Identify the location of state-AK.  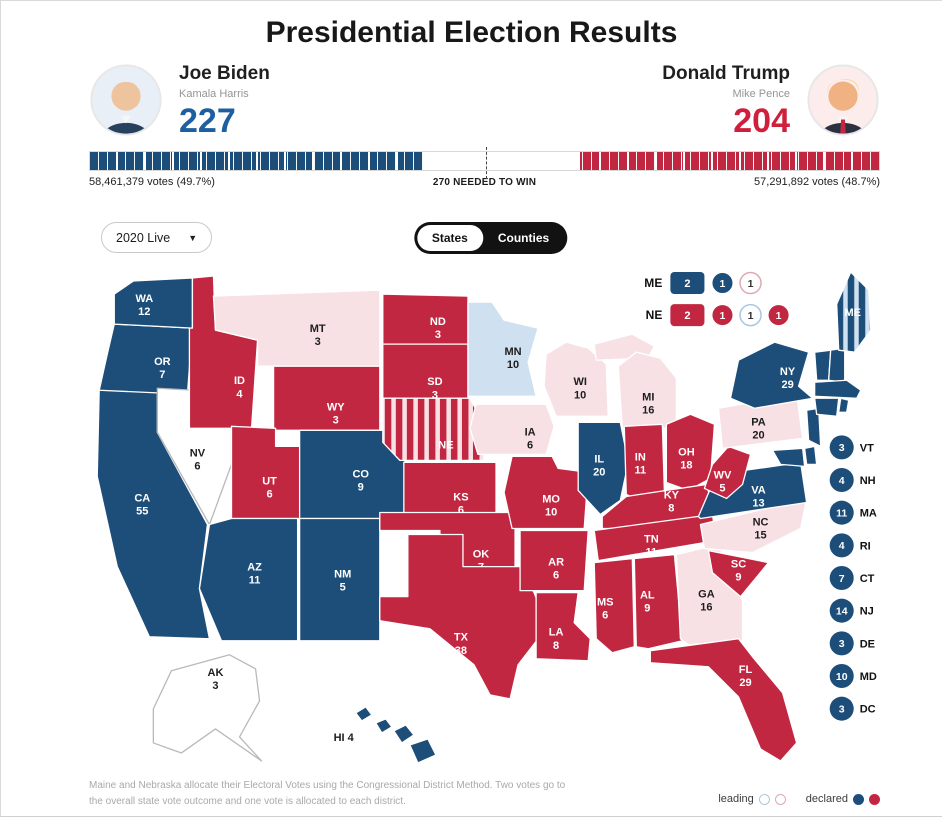
(207, 708).